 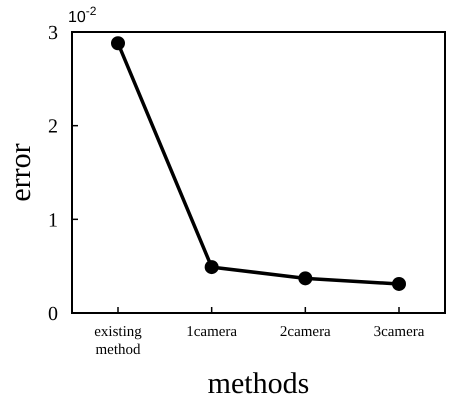 What do you see at coordinates (82, 15) in the screenshot?
I see `text: 10$^{-2}$` at bounding box center [82, 15].